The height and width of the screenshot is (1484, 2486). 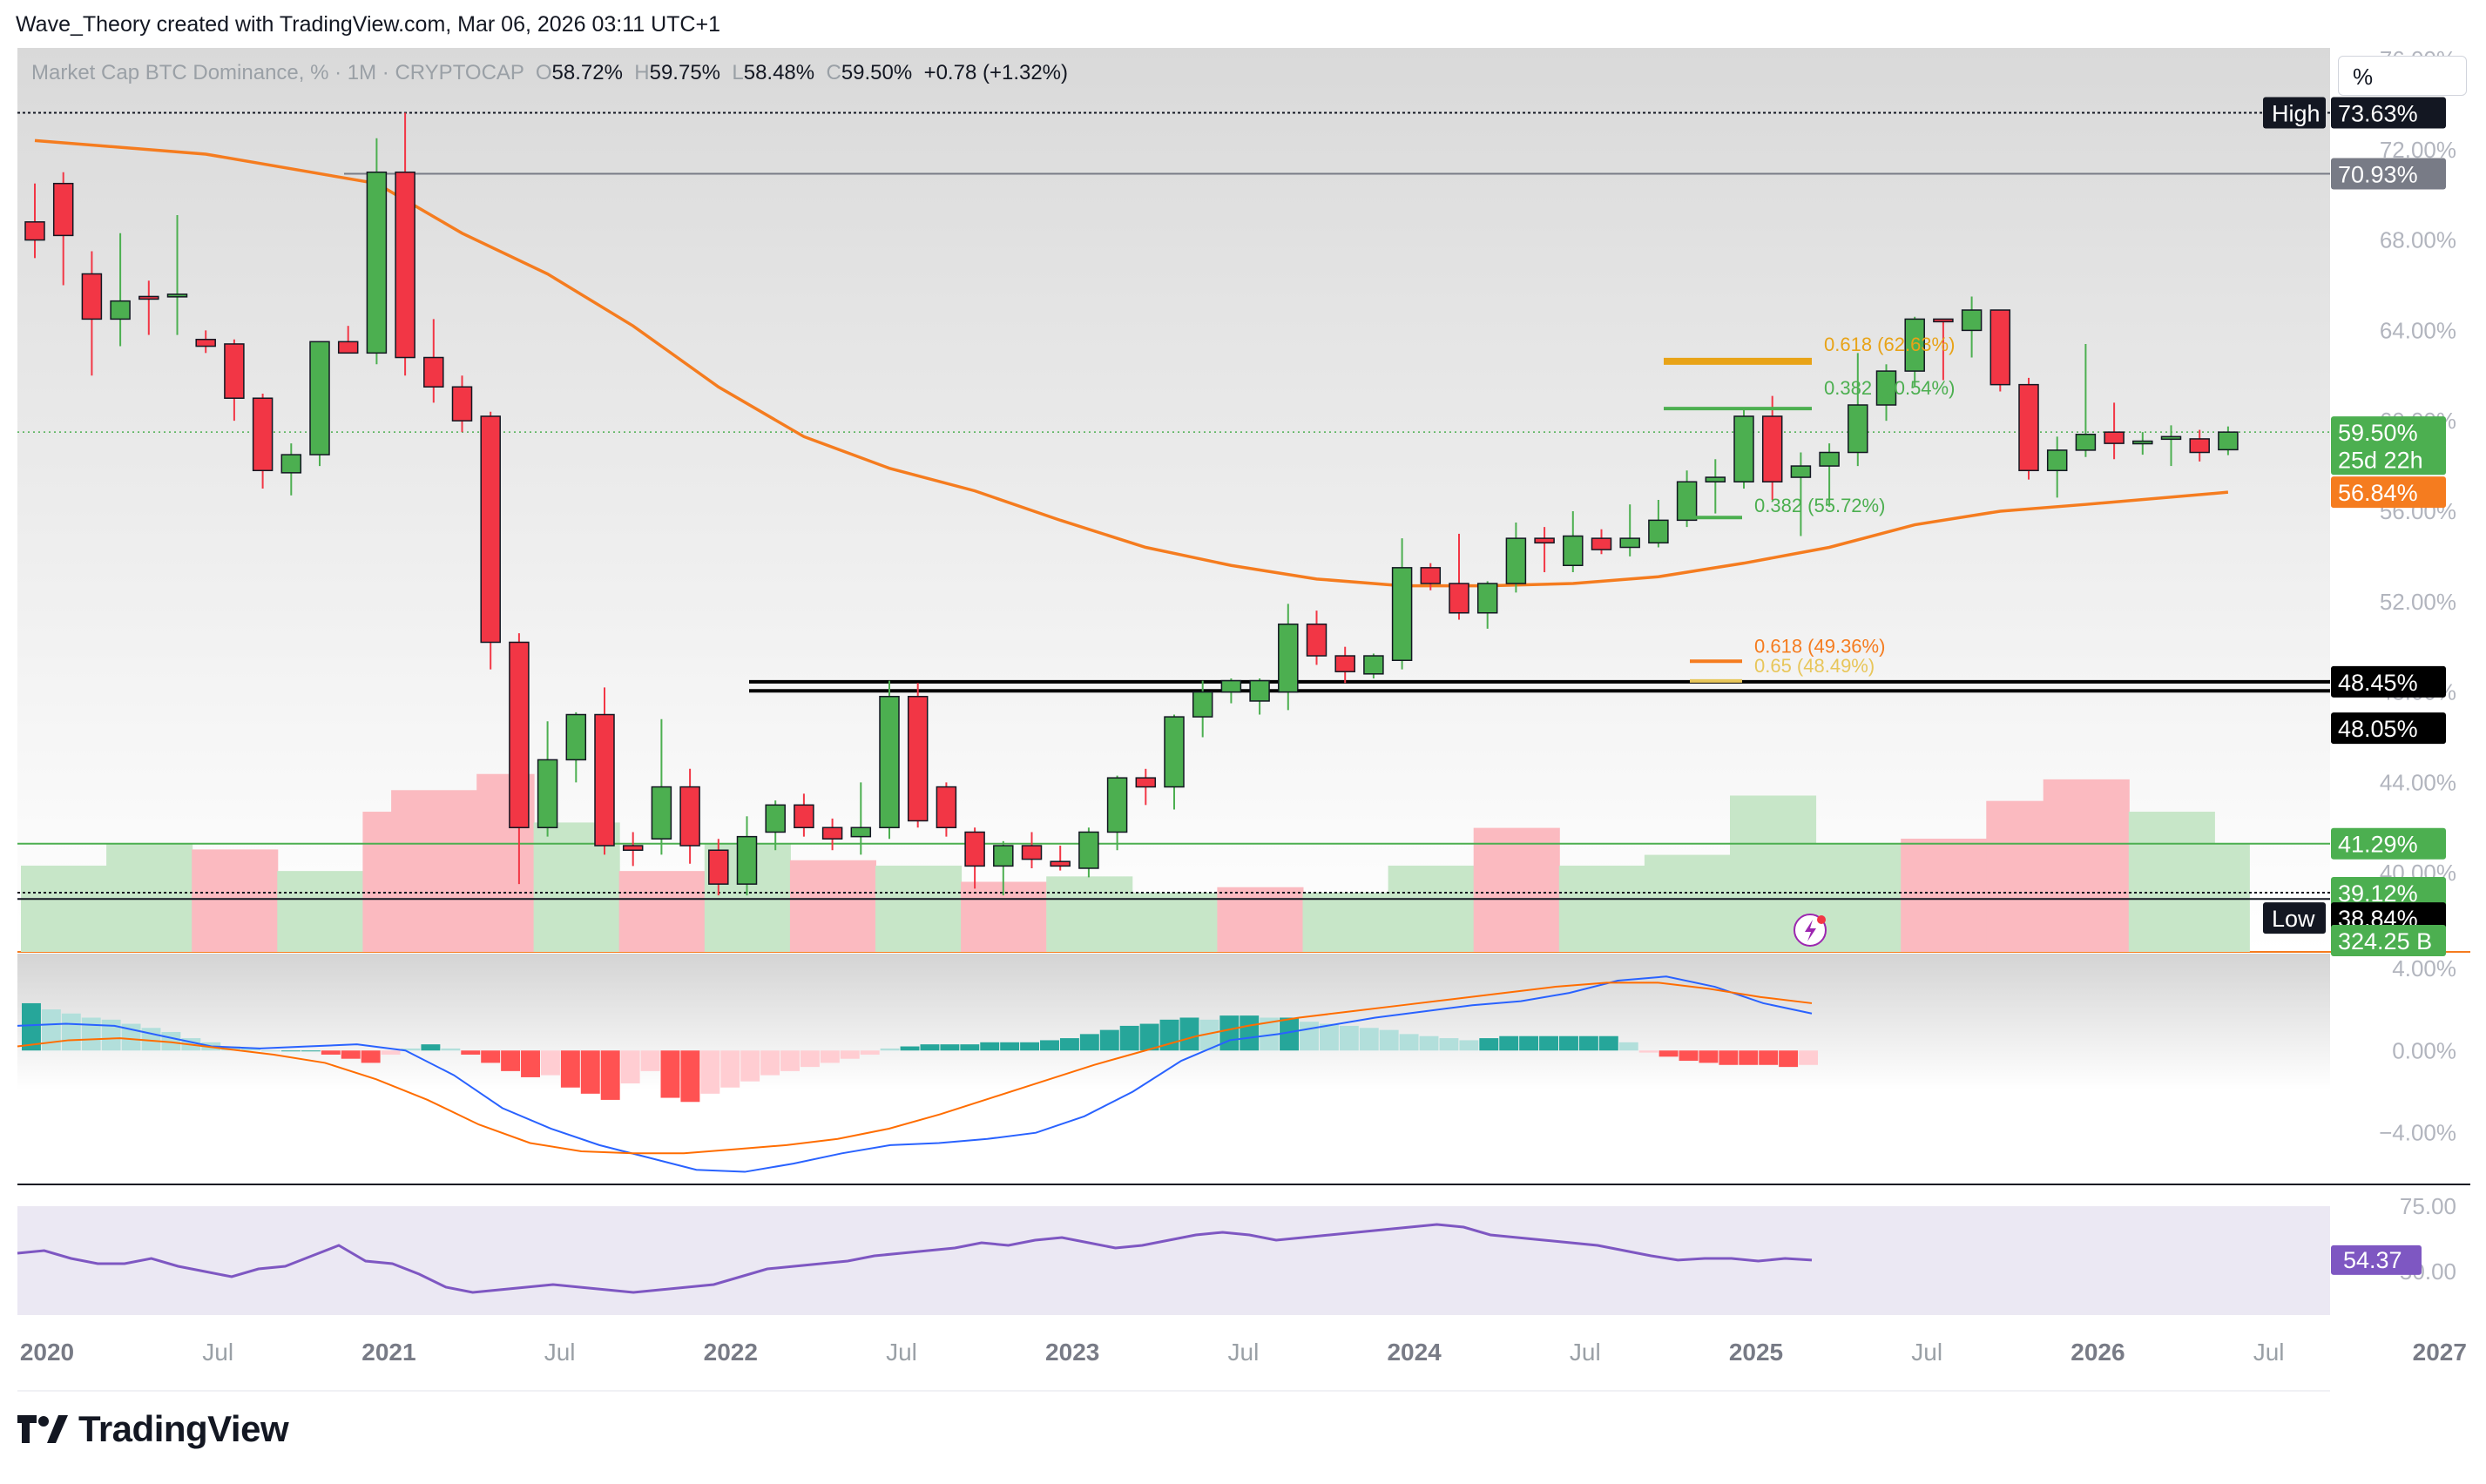 What do you see at coordinates (2380, 460) in the screenshot?
I see `price-axis-label-value: 25d 22h` at bounding box center [2380, 460].